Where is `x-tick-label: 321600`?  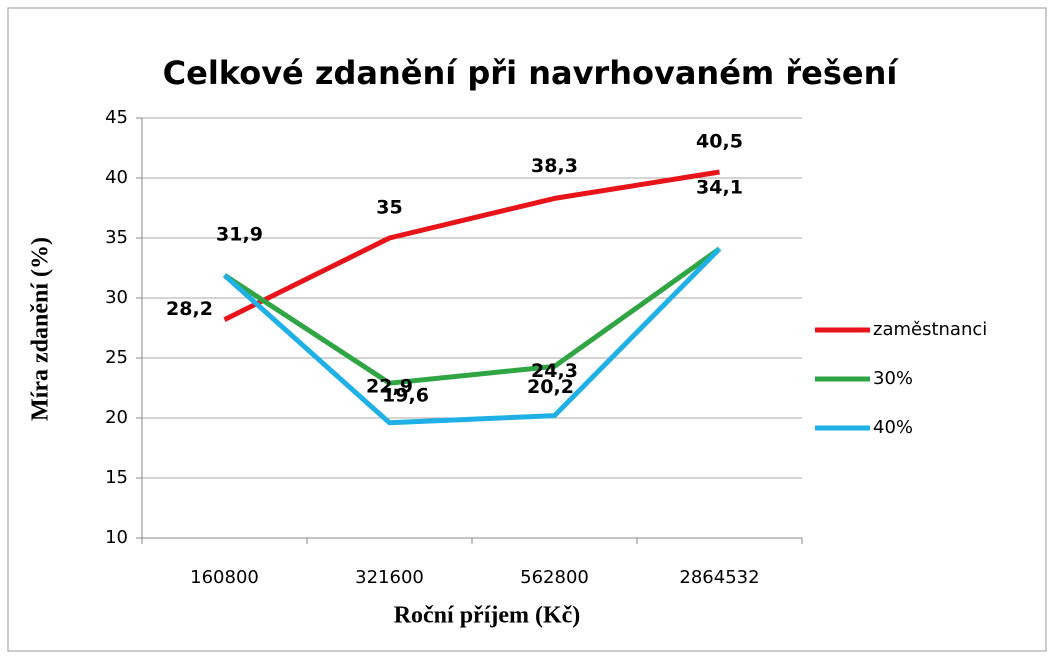 x-tick-label: 321600 is located at coordinates (389, 577).